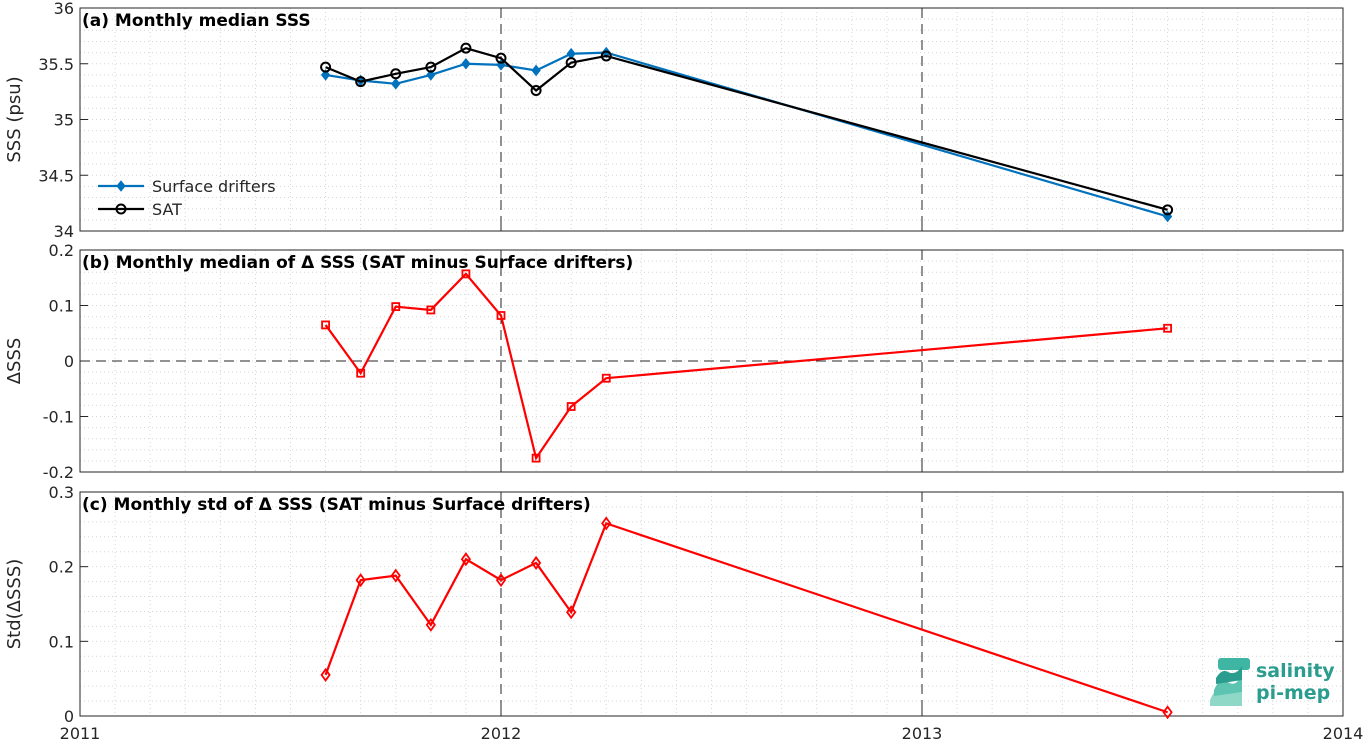 The height and width of the screenshot is (745, 1368). I want to click on y-axis-label: Std(ΔSSS), so click(14, 604).